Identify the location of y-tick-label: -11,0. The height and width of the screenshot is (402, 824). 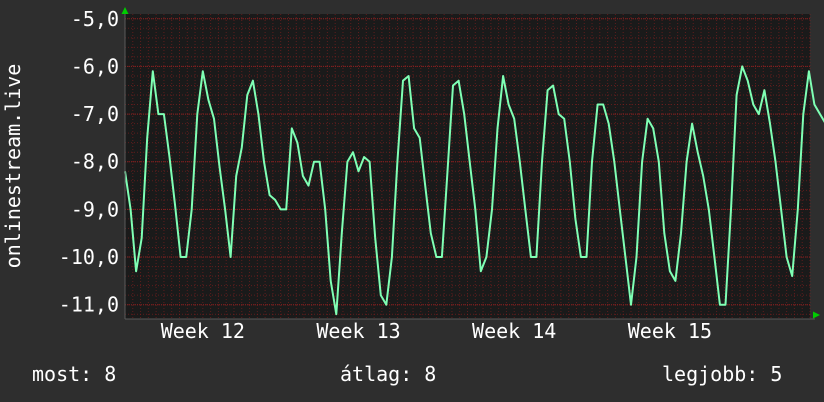
(89, 305).